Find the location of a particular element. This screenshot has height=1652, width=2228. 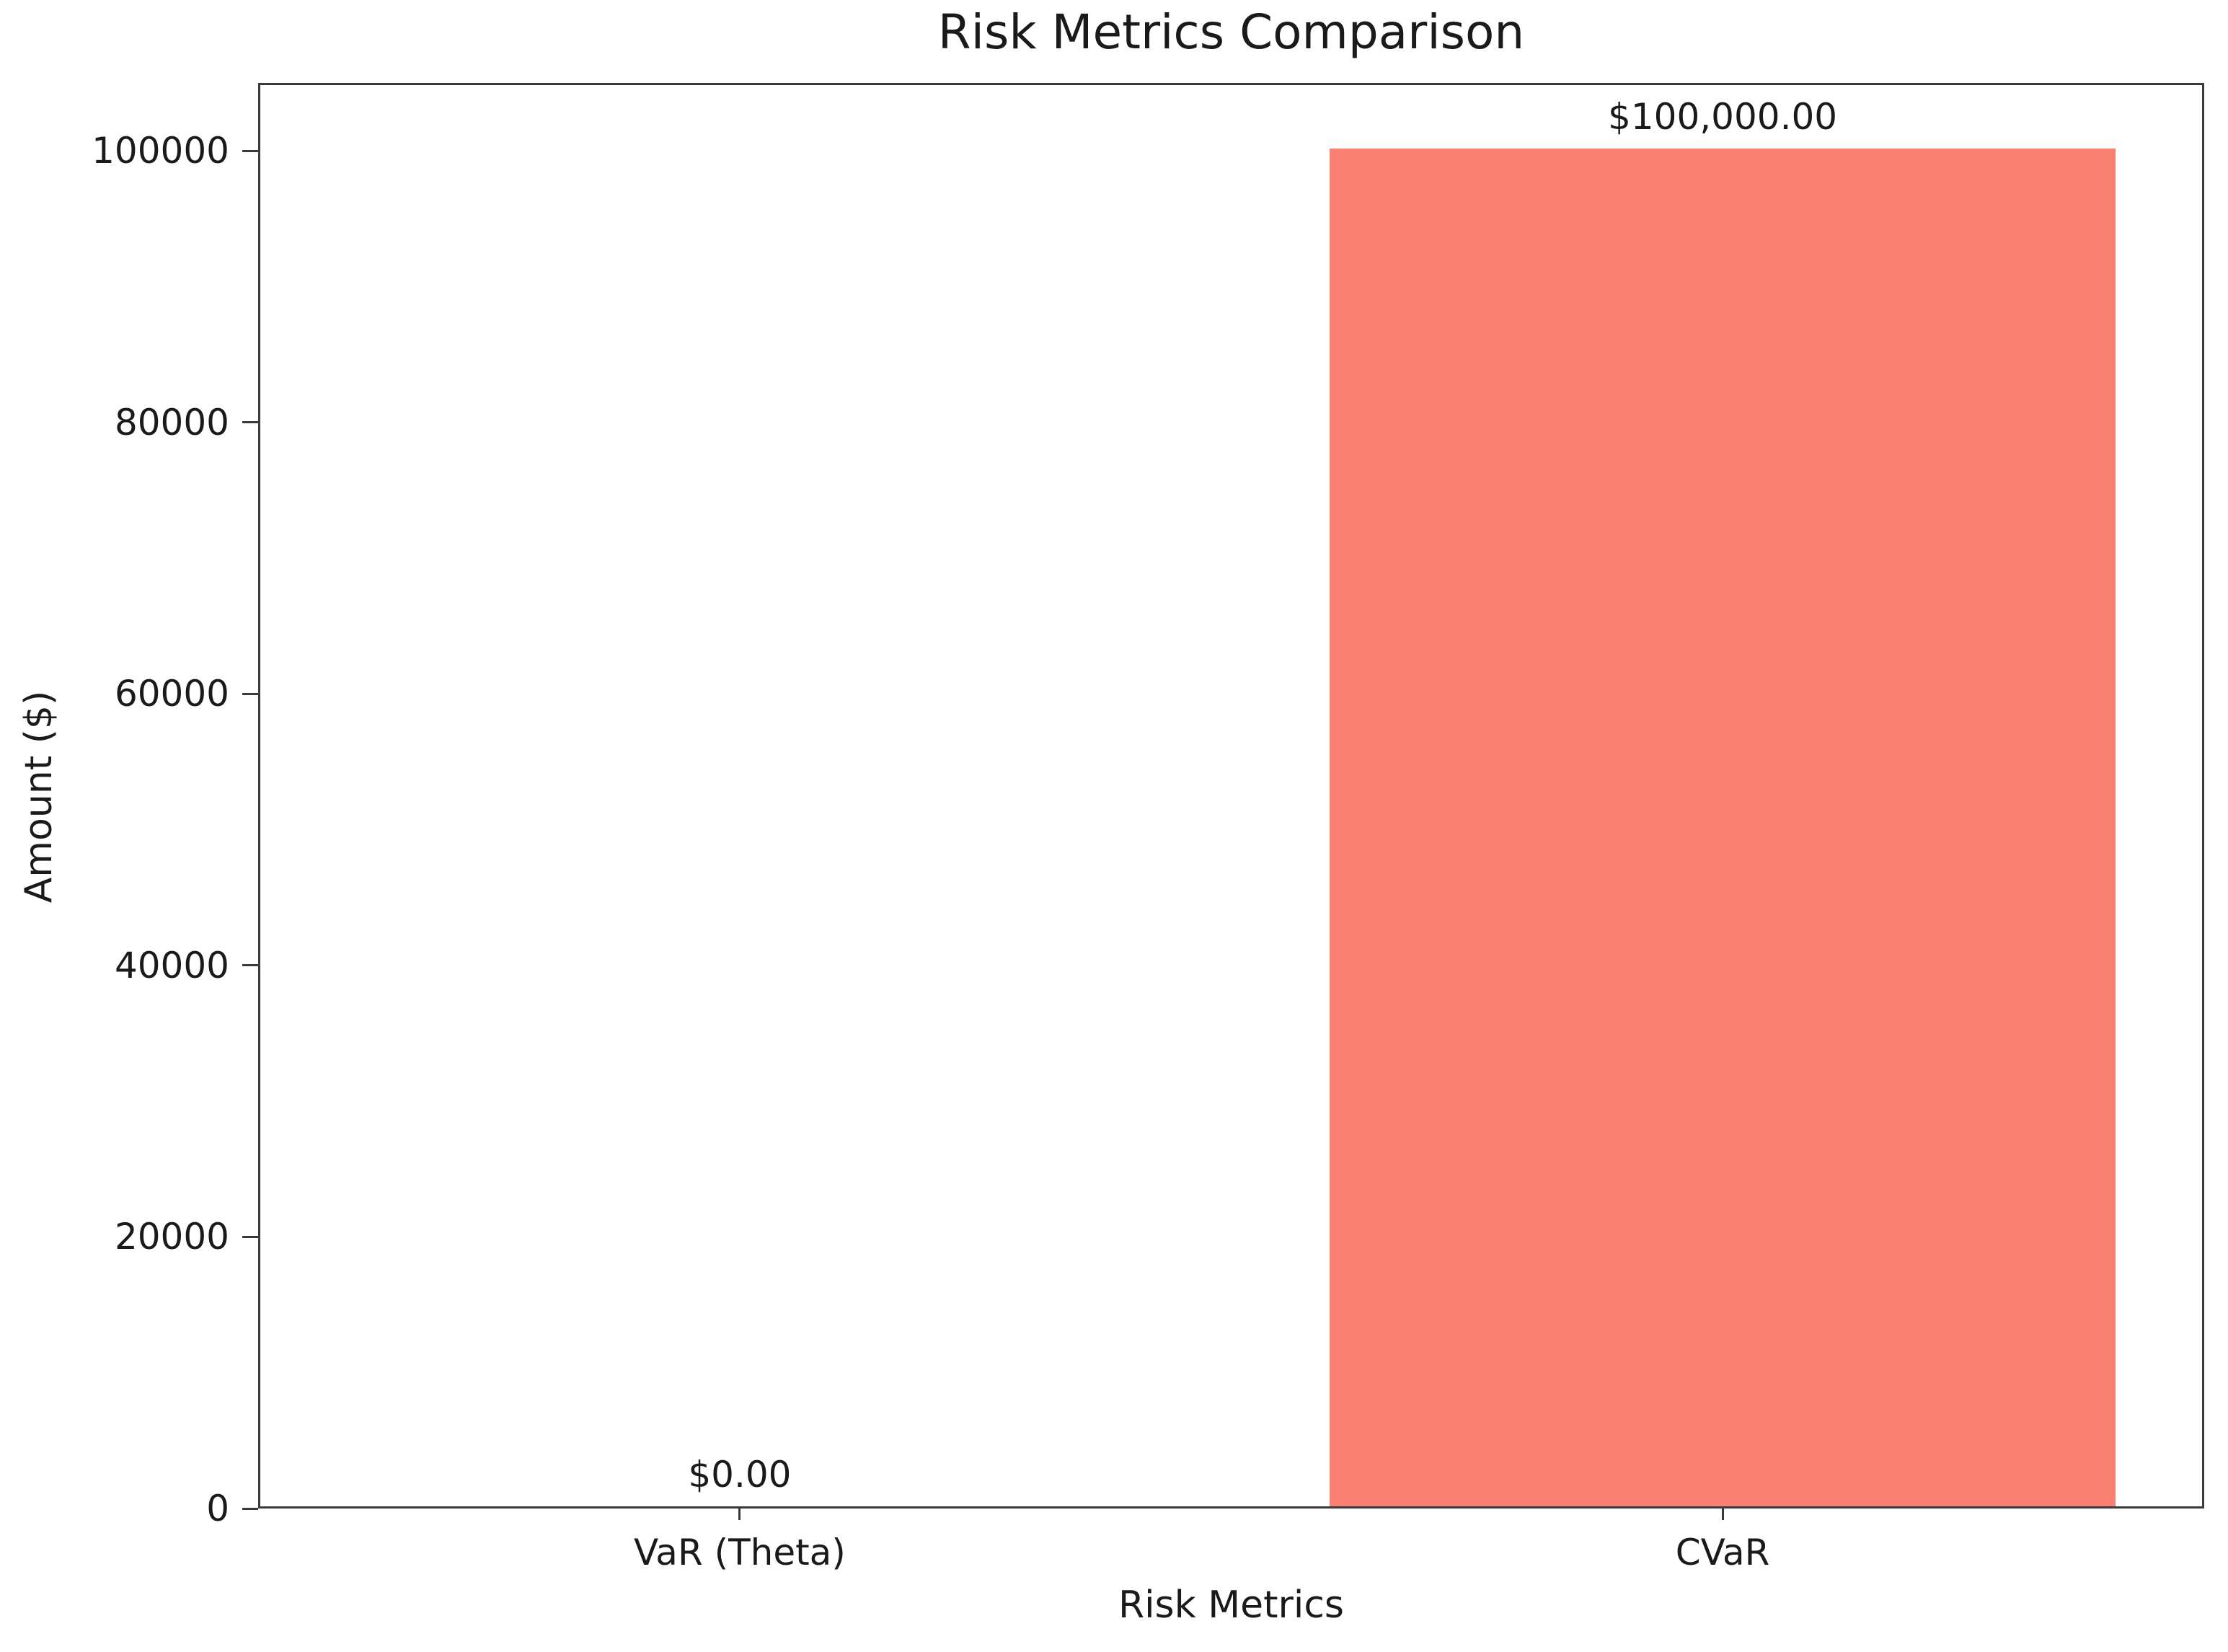

y-tick-label: 80000 is located at coordinates (171, 422).